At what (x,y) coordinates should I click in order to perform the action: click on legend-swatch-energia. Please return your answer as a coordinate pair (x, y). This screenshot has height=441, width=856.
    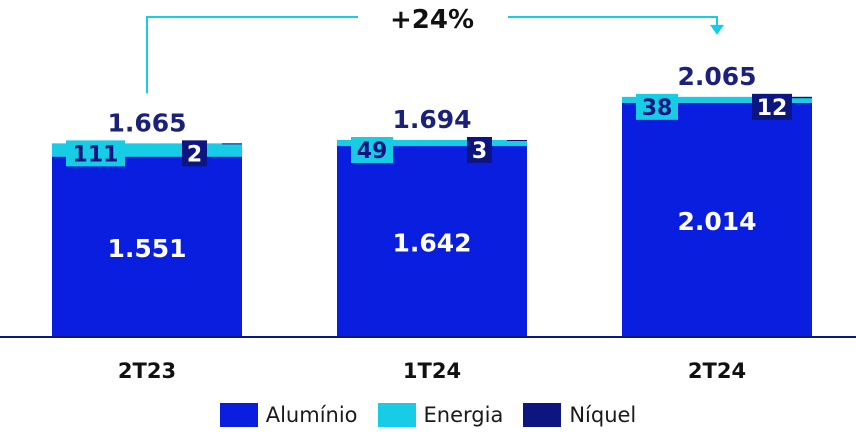
    Looking at the image, I should click on (397, 415).